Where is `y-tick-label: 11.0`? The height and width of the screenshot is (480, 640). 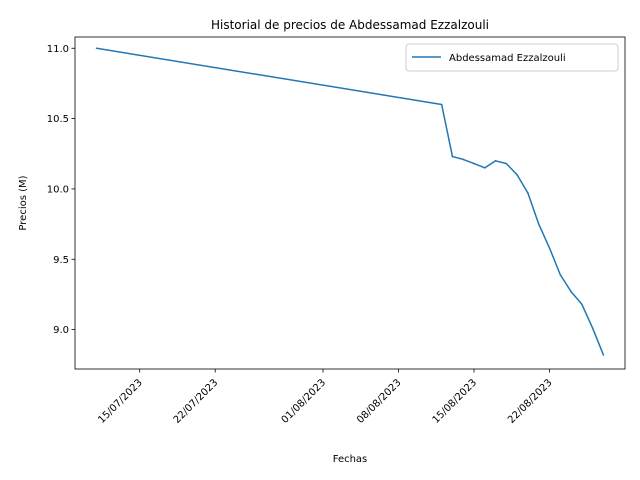
y-tick-label: 11.0 is located at coordinates (58, 49).